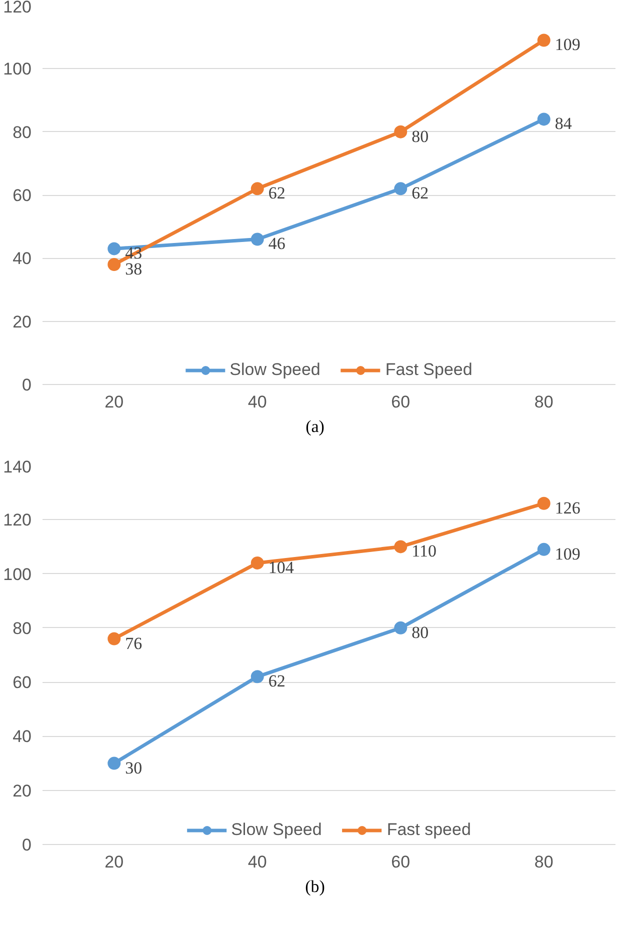  What do you see at coordinates (133, 268) in the screenshot?
I see `data-label: 38` at bounding box center [133, 268].